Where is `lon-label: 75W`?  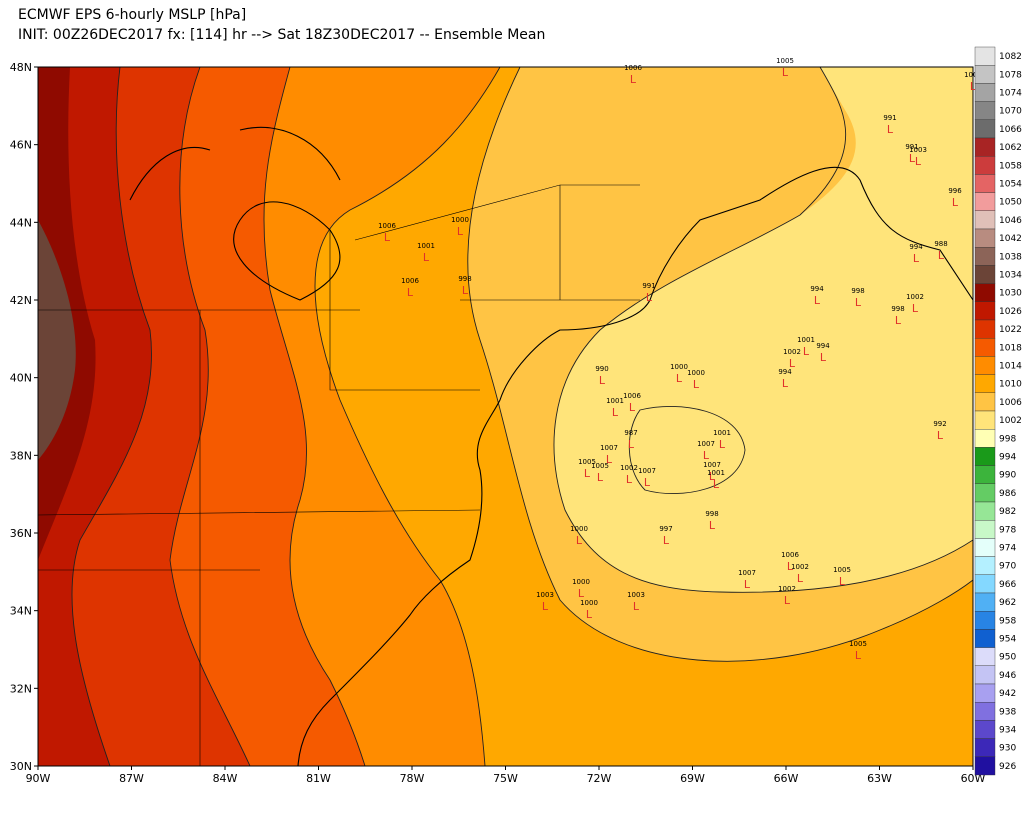
lon-label: 75W is located at coordinates (505, 778).